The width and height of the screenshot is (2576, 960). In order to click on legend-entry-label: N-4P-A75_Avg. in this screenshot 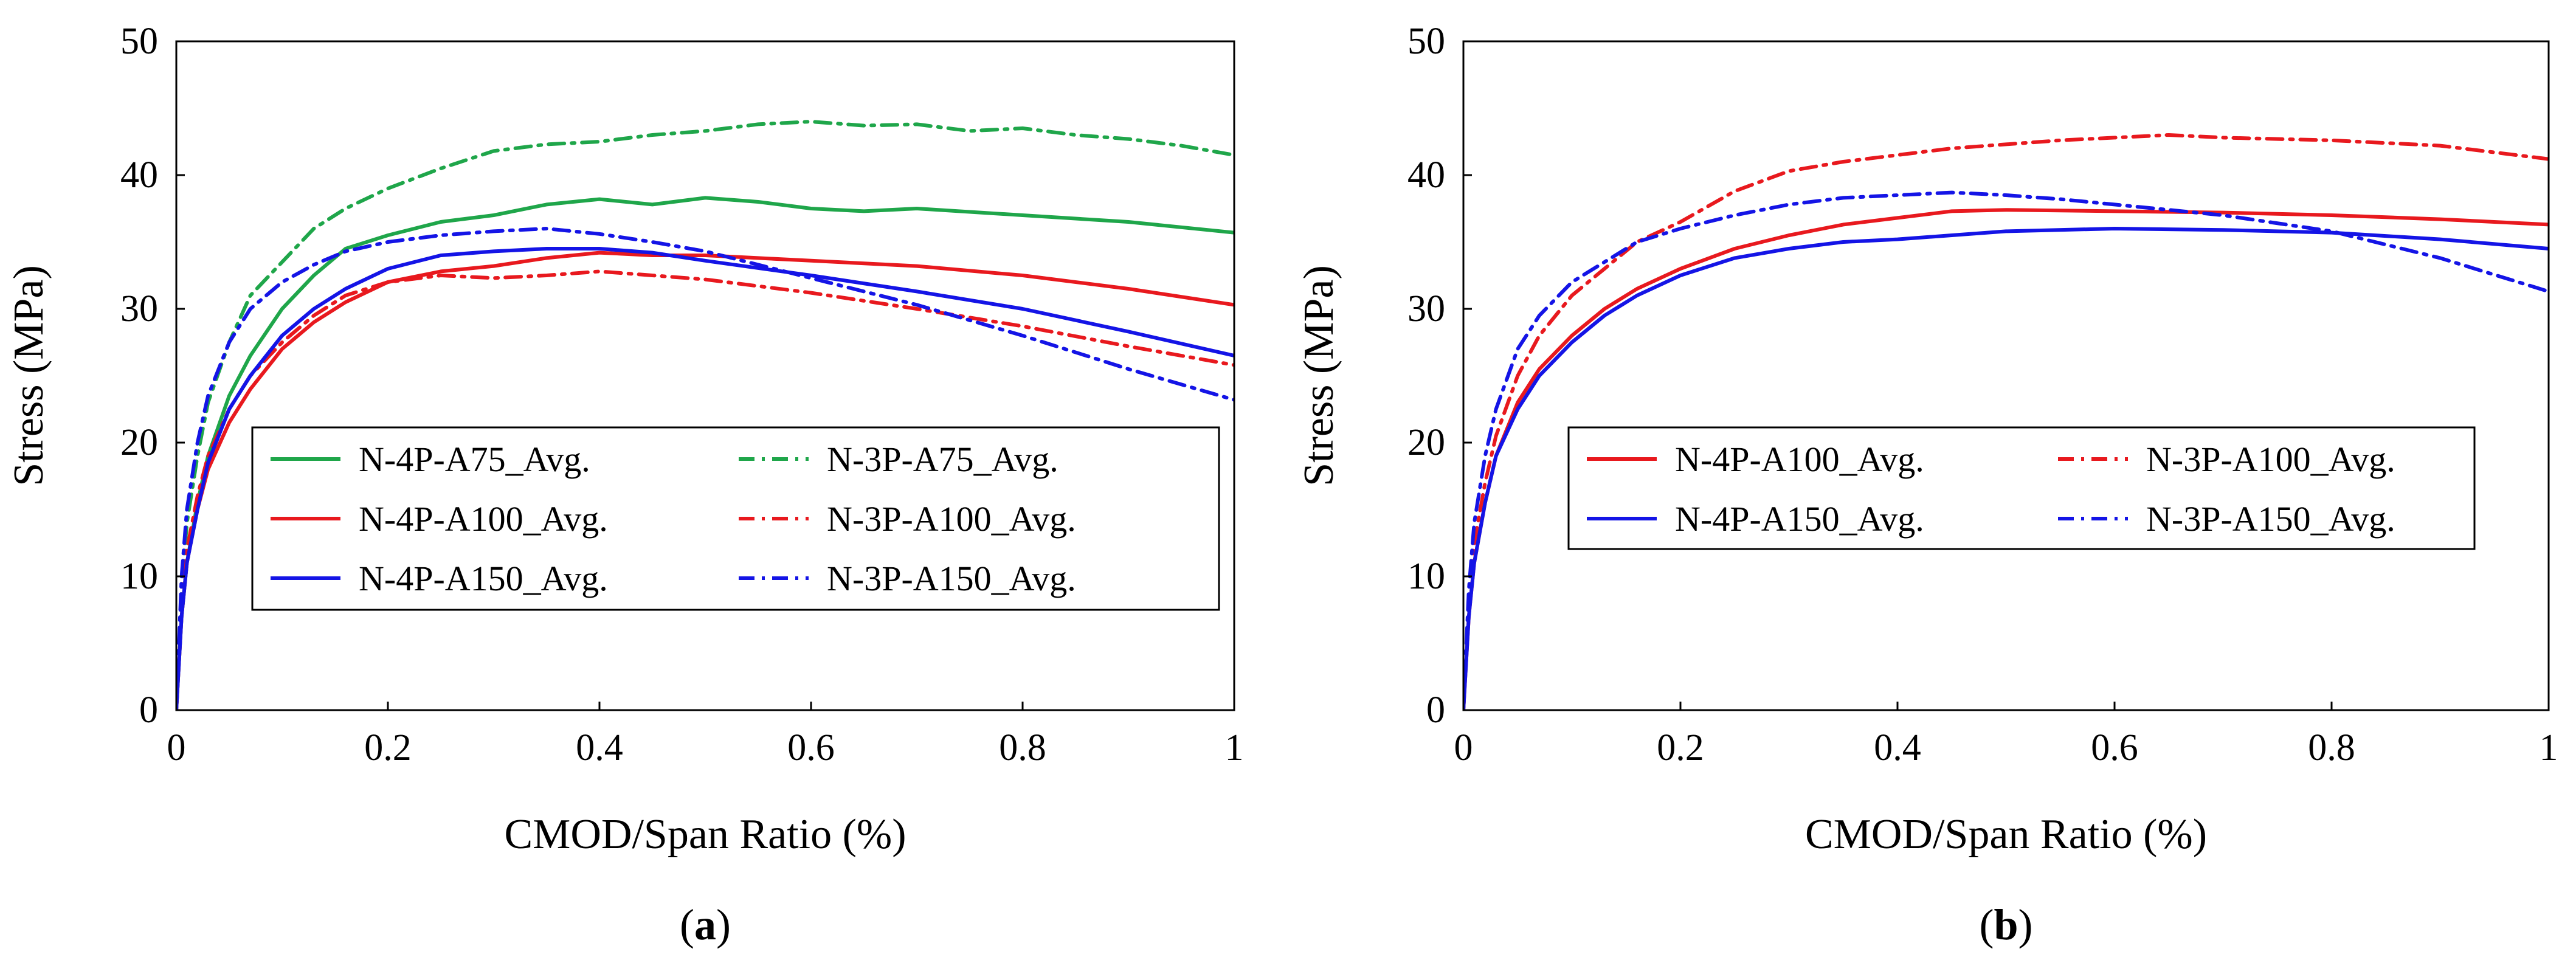, I will do `click(475, 459)`.